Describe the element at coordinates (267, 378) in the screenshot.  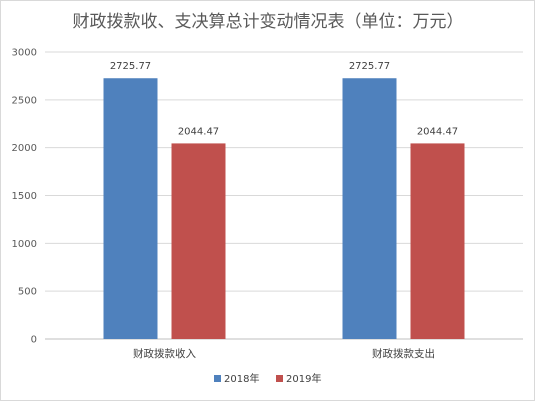
I see `legend: 2018年 2019年` at that location.